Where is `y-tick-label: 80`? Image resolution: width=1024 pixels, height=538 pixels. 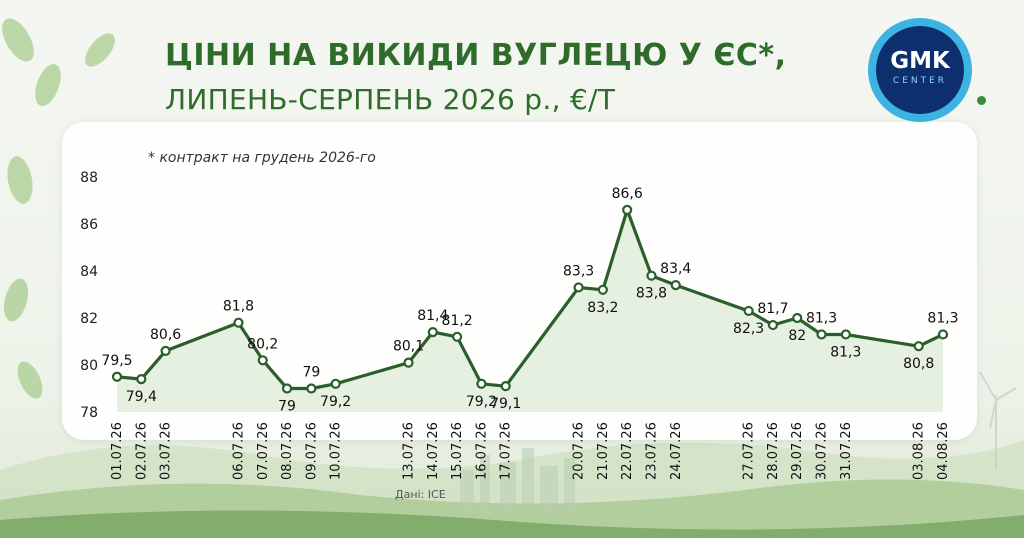
y-tick-label: 80 is located at coordinates (89, 366).